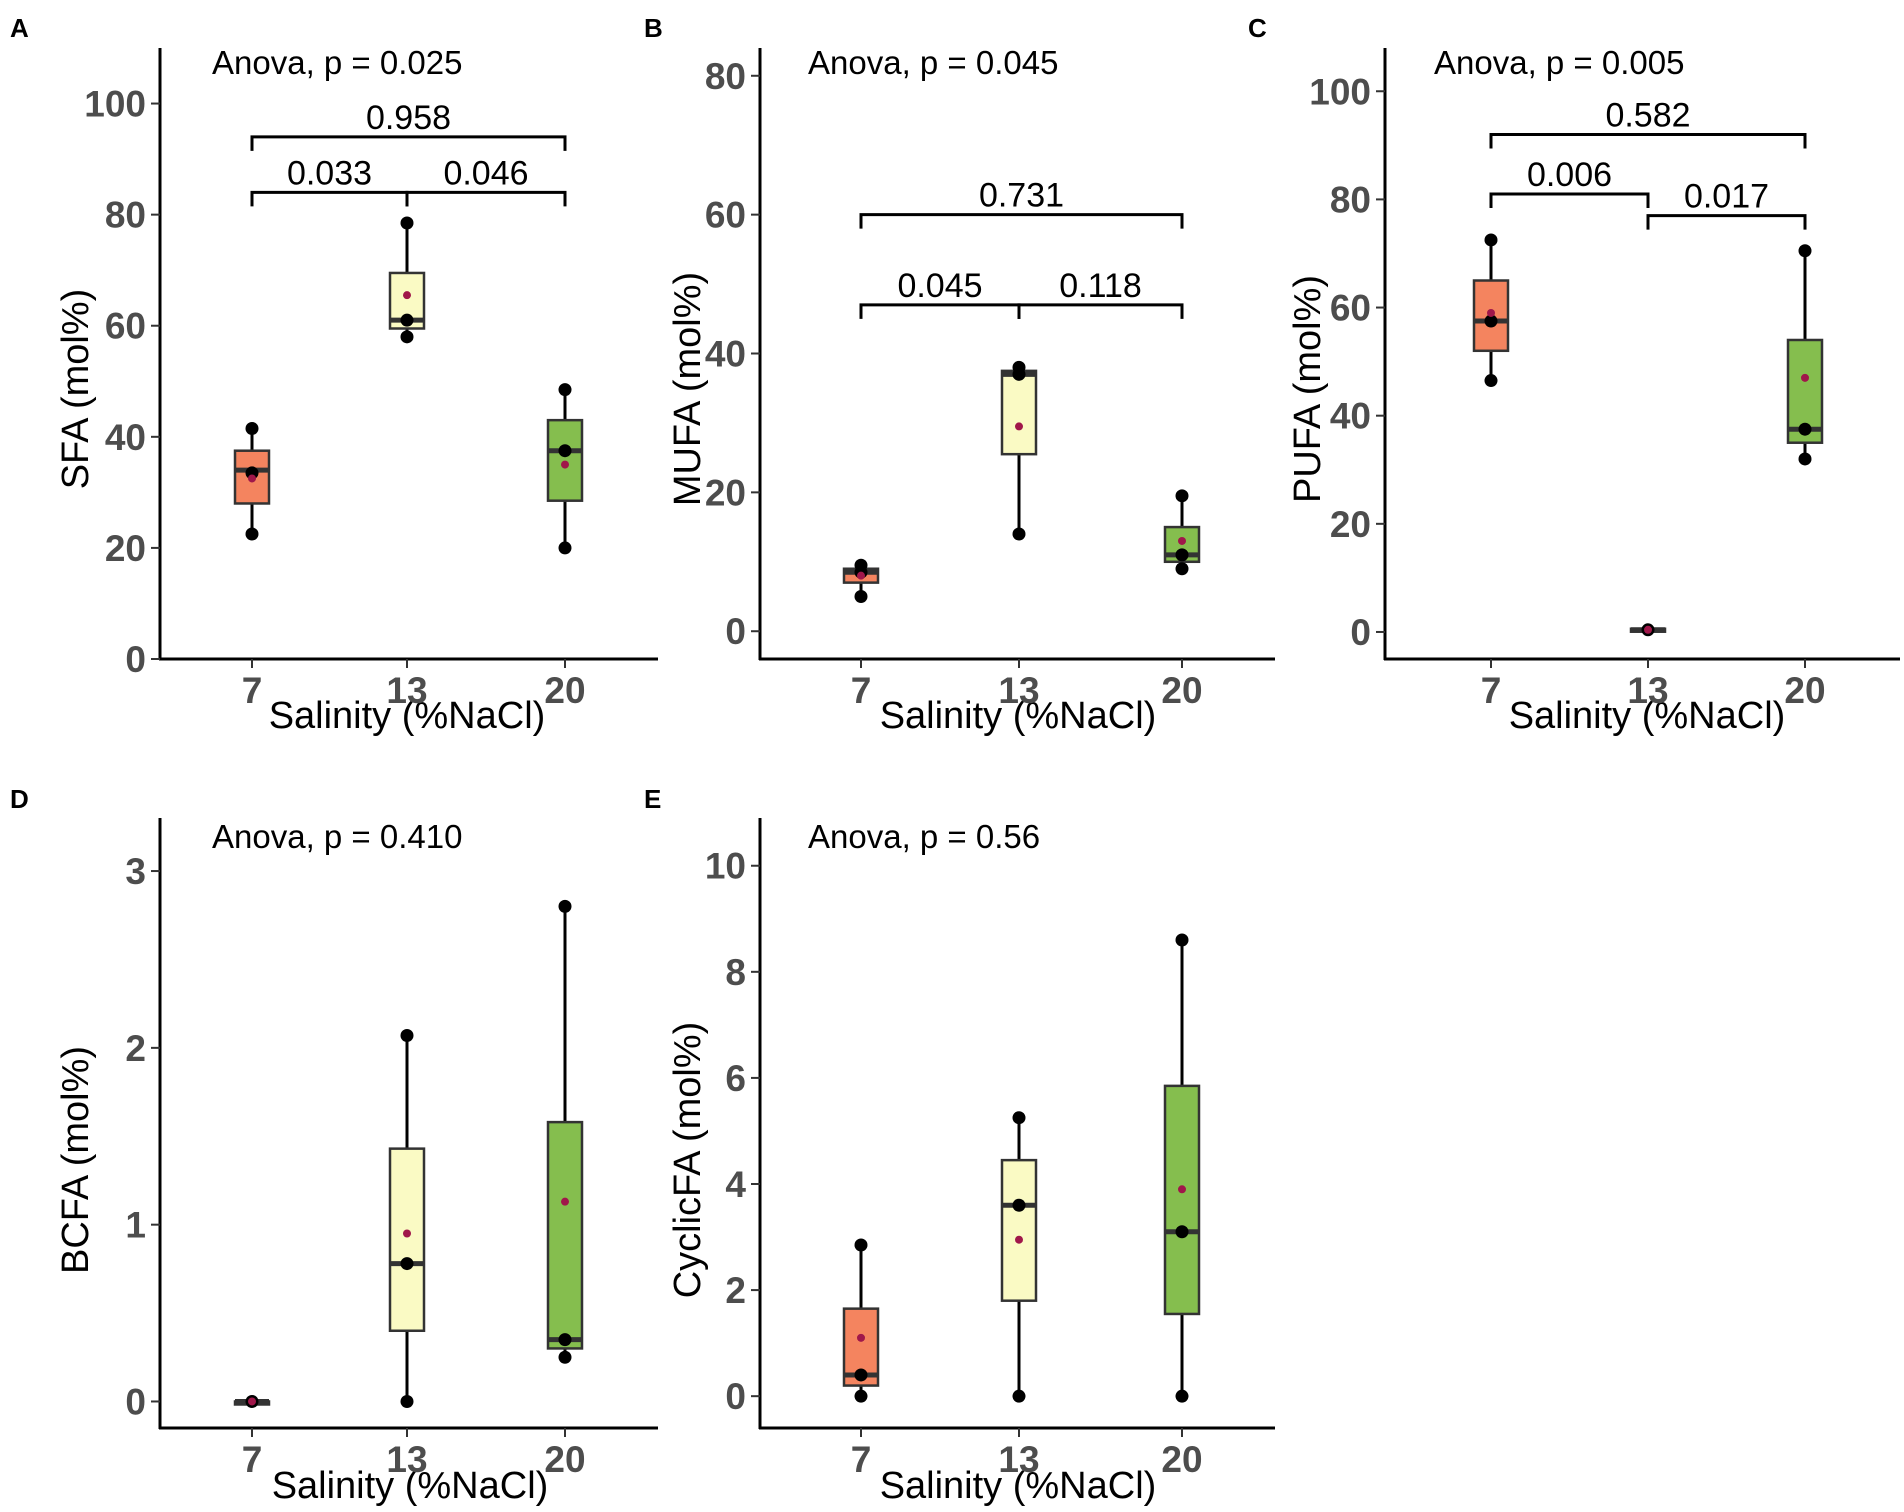 The image size is (1904, 1512). I want to click on anova-label-e: Anova, p = 0.56, so click(924, 836).